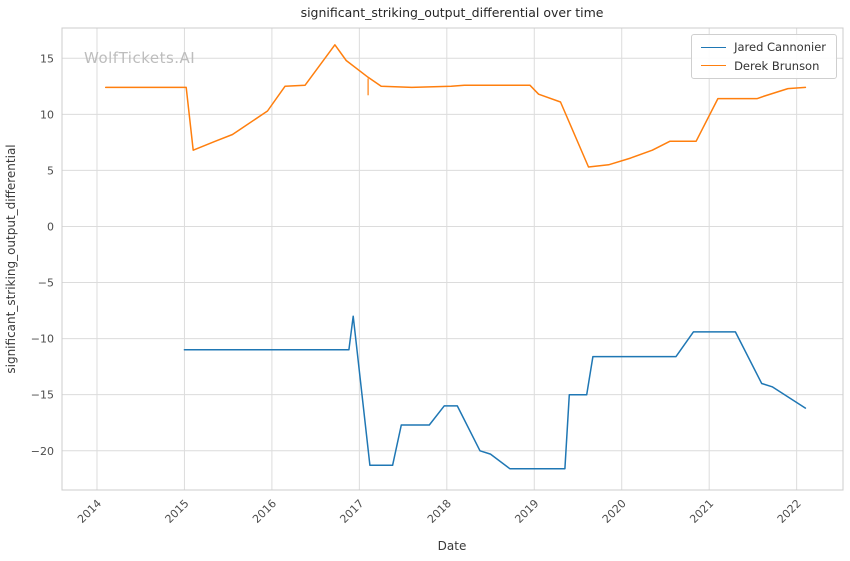  What do you see at coordinates (780, 47) in the screenshot?
I see `legend-label: Jared Cannonier` at bounding box center [780, 47].